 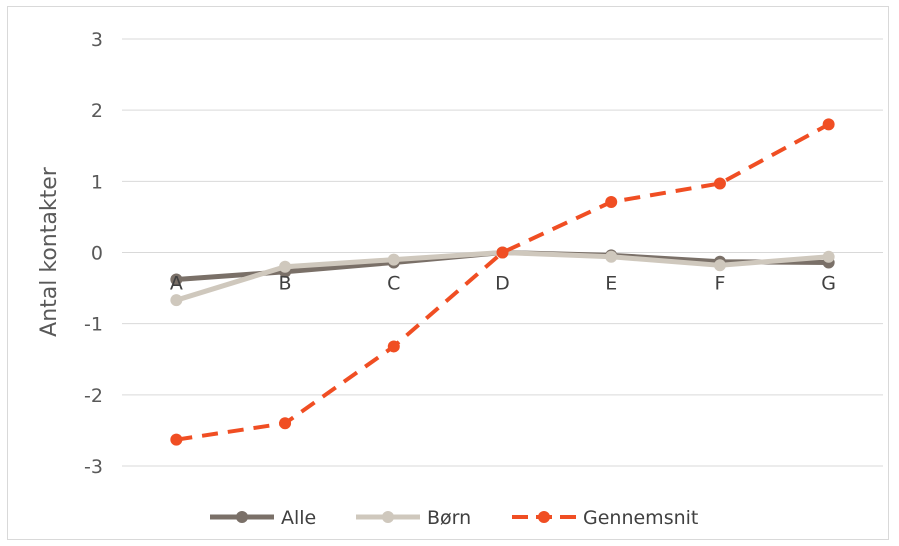 What do you see at coordinates (97, 111) in the screenshot?
I see `y-tick-label: 2` at bounding box center [97, 111].